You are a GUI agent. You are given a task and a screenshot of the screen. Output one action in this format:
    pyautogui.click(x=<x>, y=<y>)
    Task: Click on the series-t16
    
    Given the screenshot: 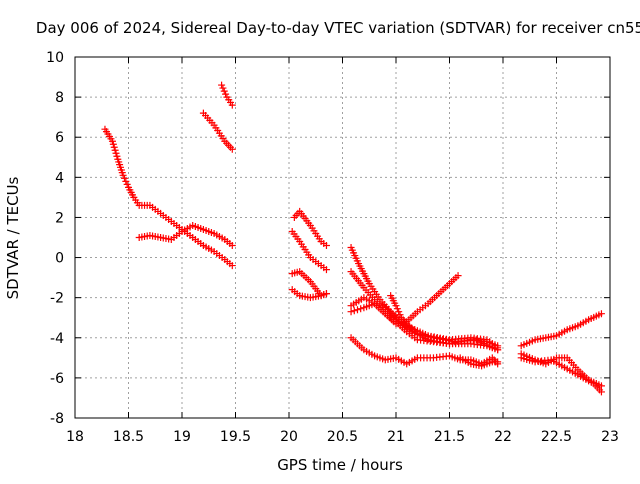 What is the action you would take?
    pyautogui.click(x=561, y=330)
    